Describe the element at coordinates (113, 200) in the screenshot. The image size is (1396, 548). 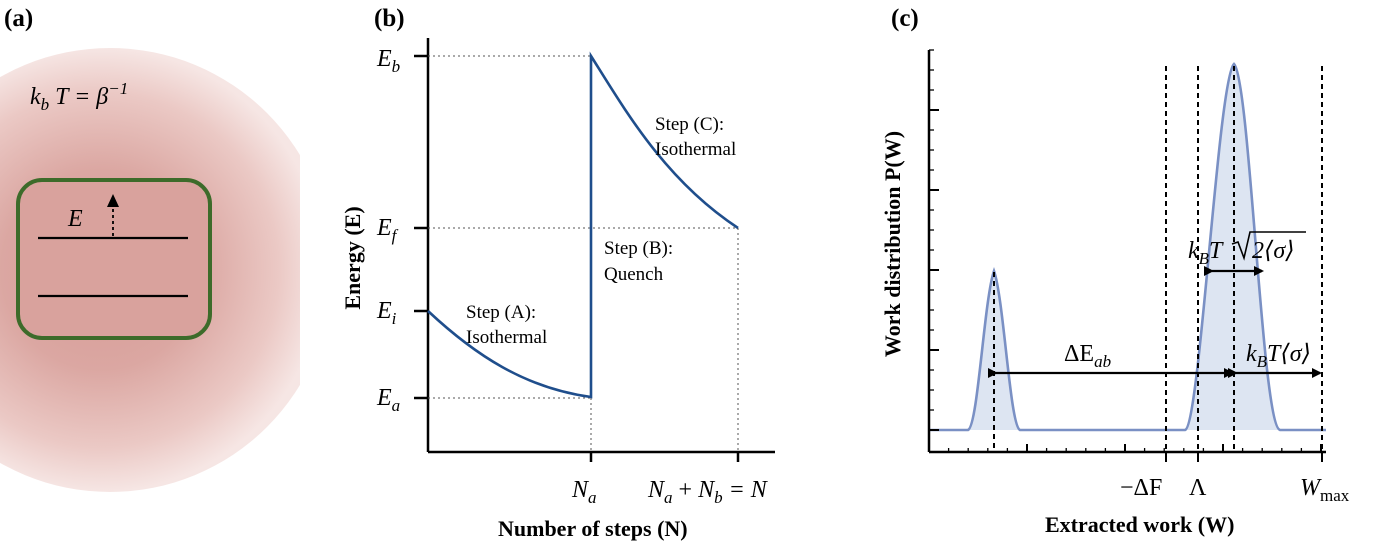
I see `excitation-arrow-icon` at that location.